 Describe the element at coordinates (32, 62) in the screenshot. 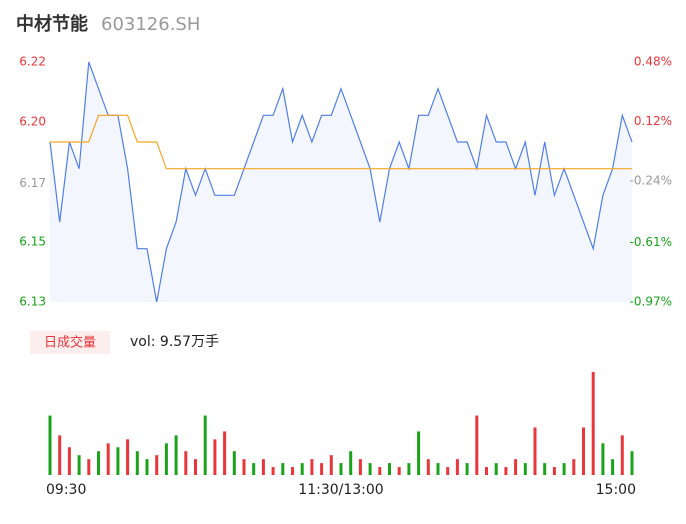

I see `y-tick-label: 6.22` at that location.